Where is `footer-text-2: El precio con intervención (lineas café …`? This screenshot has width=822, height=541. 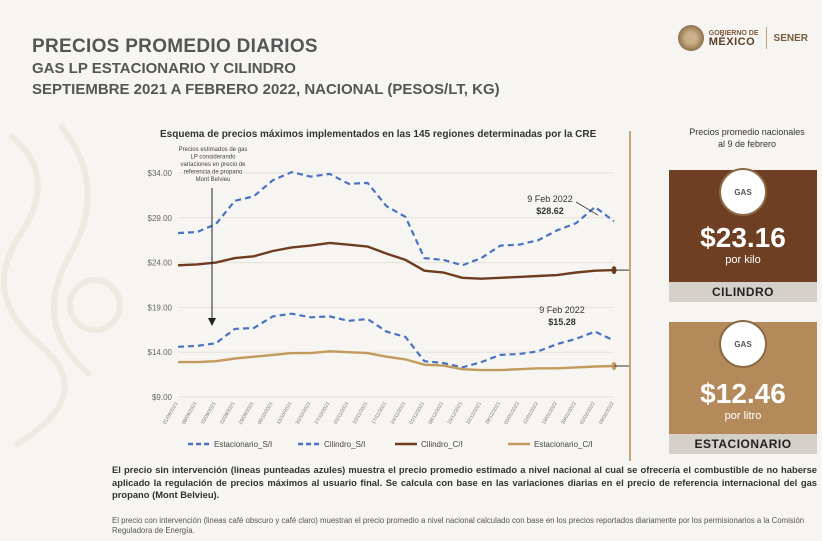
footer-text-2: El precio con intervención (lineas café … is located at coordinates (458, 525).